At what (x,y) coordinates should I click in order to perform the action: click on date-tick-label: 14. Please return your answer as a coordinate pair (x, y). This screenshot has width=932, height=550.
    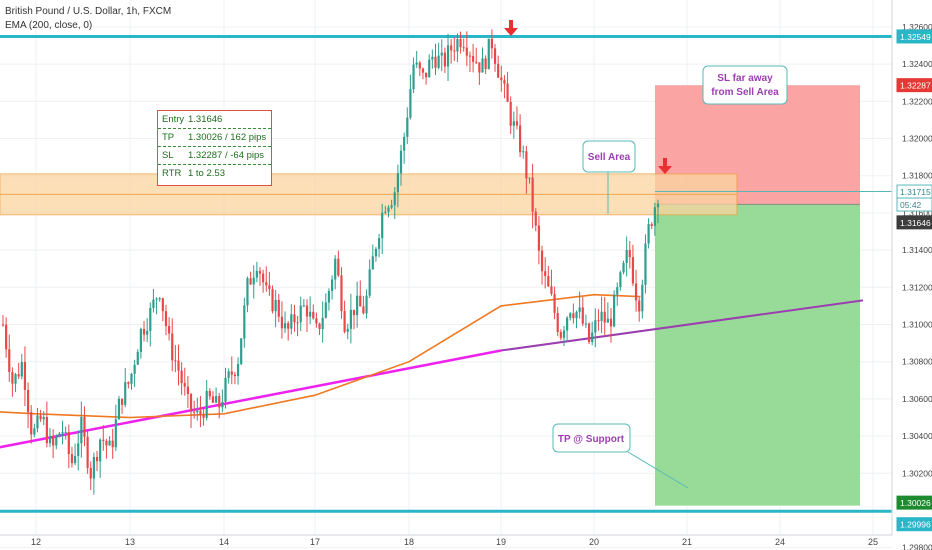
    Looking at the image, I should click on (224, 542).